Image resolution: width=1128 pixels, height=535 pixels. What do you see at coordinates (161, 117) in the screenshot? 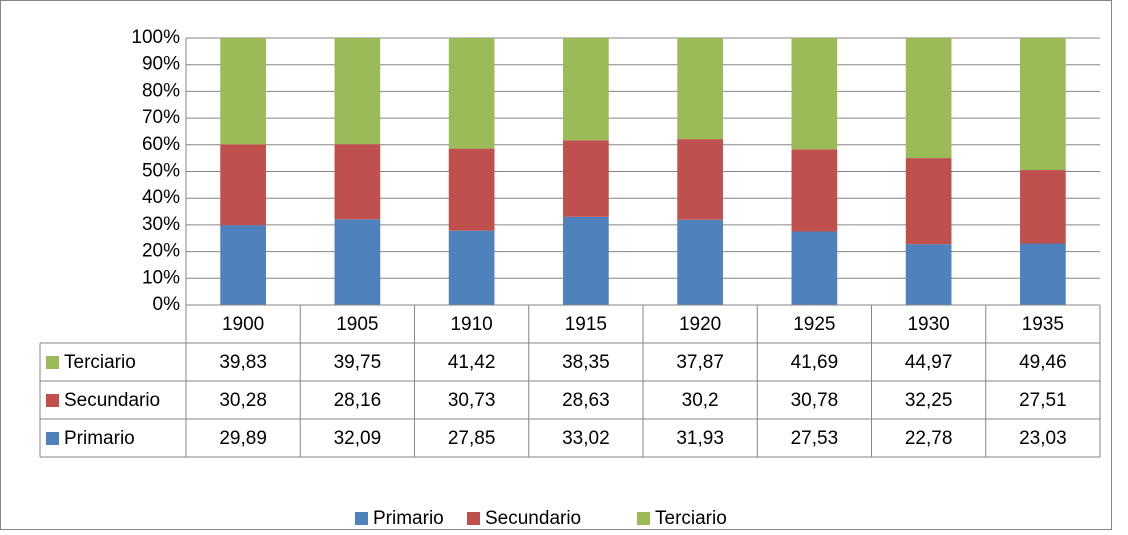
I see `y-tick-label: 70%` at bounding box center [161, 117].